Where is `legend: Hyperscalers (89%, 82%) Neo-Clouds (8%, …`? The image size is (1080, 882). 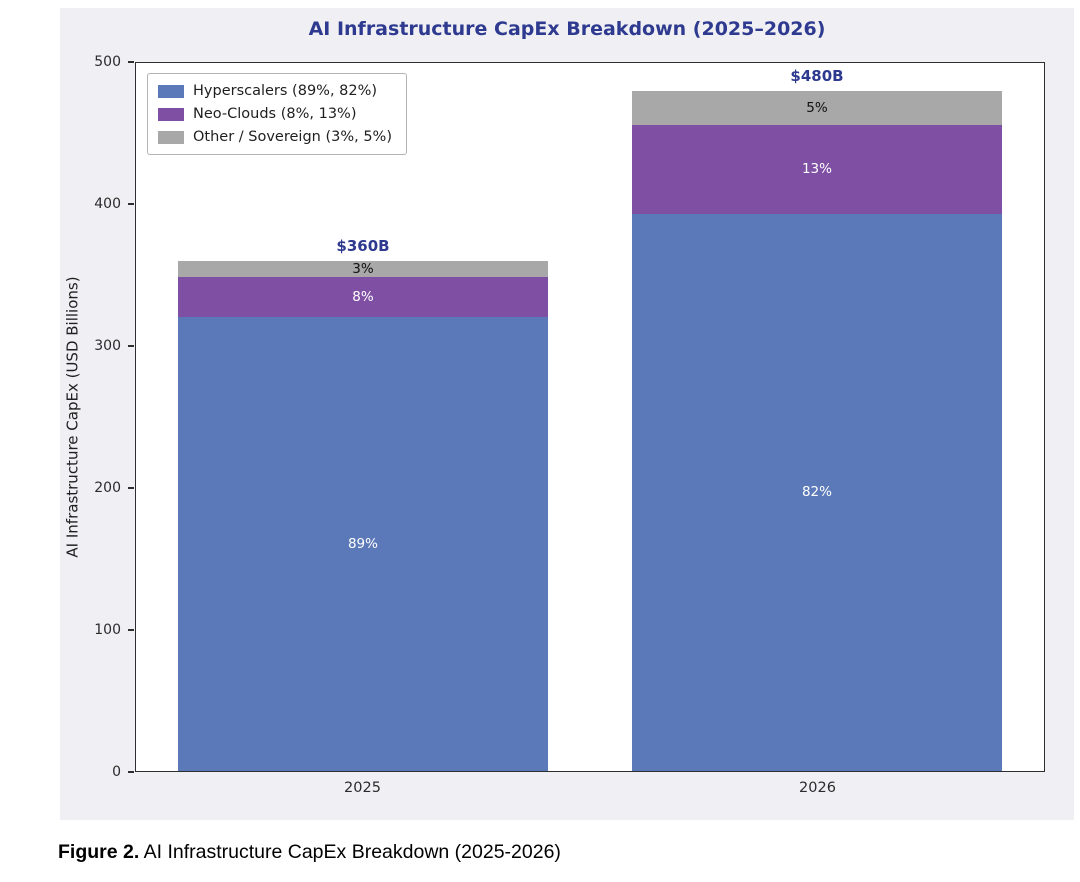 legend: Hyperscalers (89%, 82%) Neo-Clouds (8%, … is located at coordinates (277, 114).